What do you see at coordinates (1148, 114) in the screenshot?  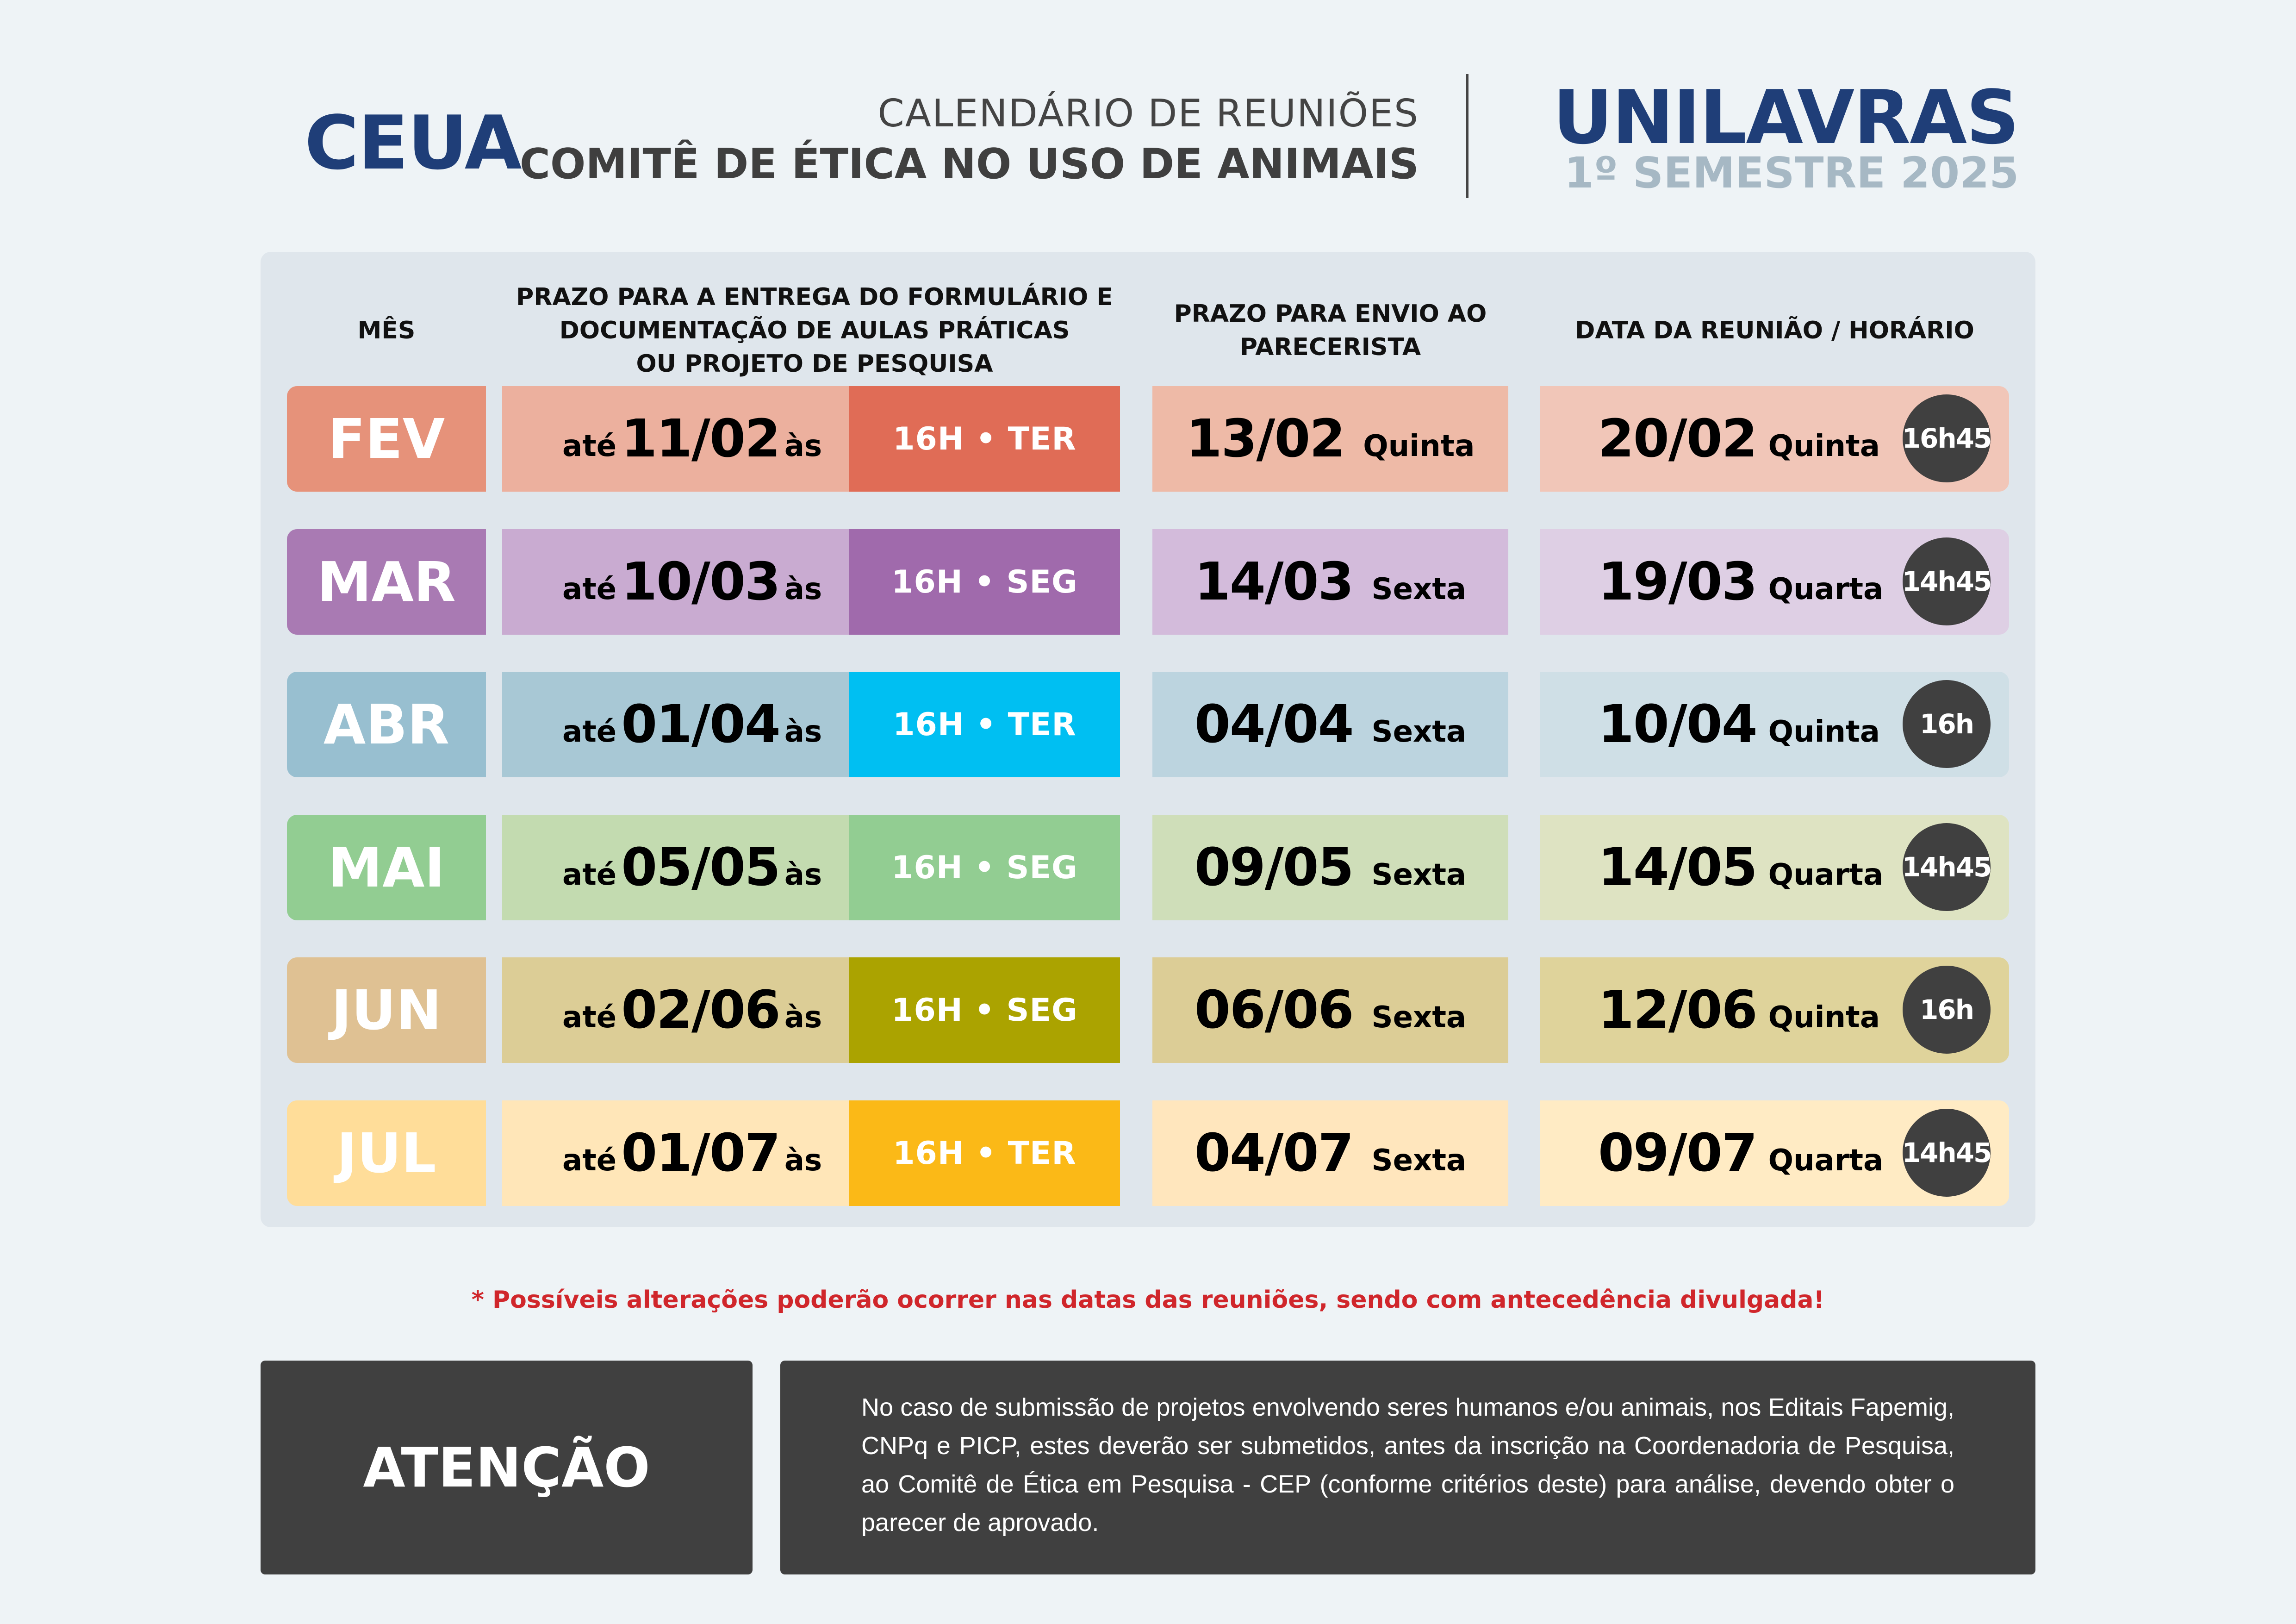 I see `calendar-subtitle: CALENDÁRIO DE REUNIÕES` at bounding box center [1148, 114].